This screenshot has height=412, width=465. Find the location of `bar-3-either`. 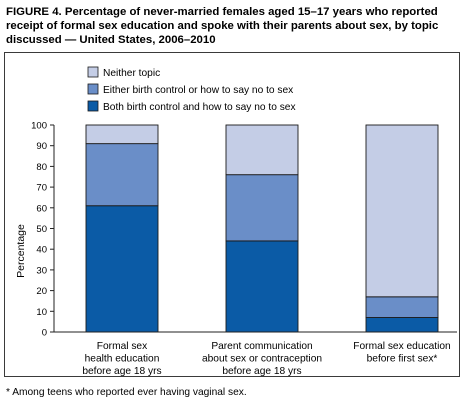

bar-3-either is located at coordinates (402, 307).